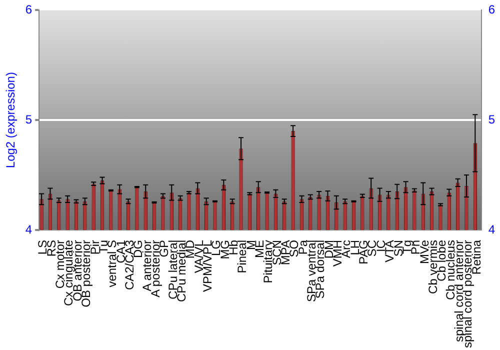 The image size is (500, 350). What do you see at coordinates (492, 229) in the screenshot?
I see `y2-tick-label: 4` at bounding box center [492, 229].